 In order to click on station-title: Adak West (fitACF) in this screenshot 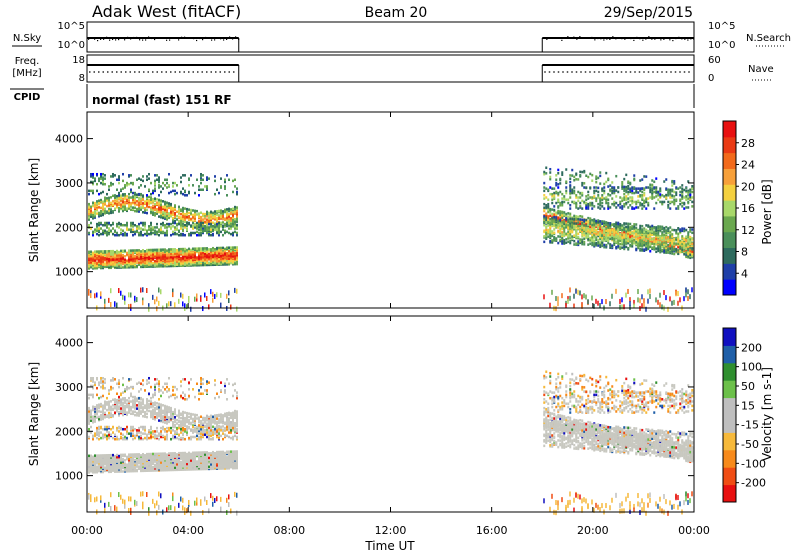, I will do `click(166, 11)`.